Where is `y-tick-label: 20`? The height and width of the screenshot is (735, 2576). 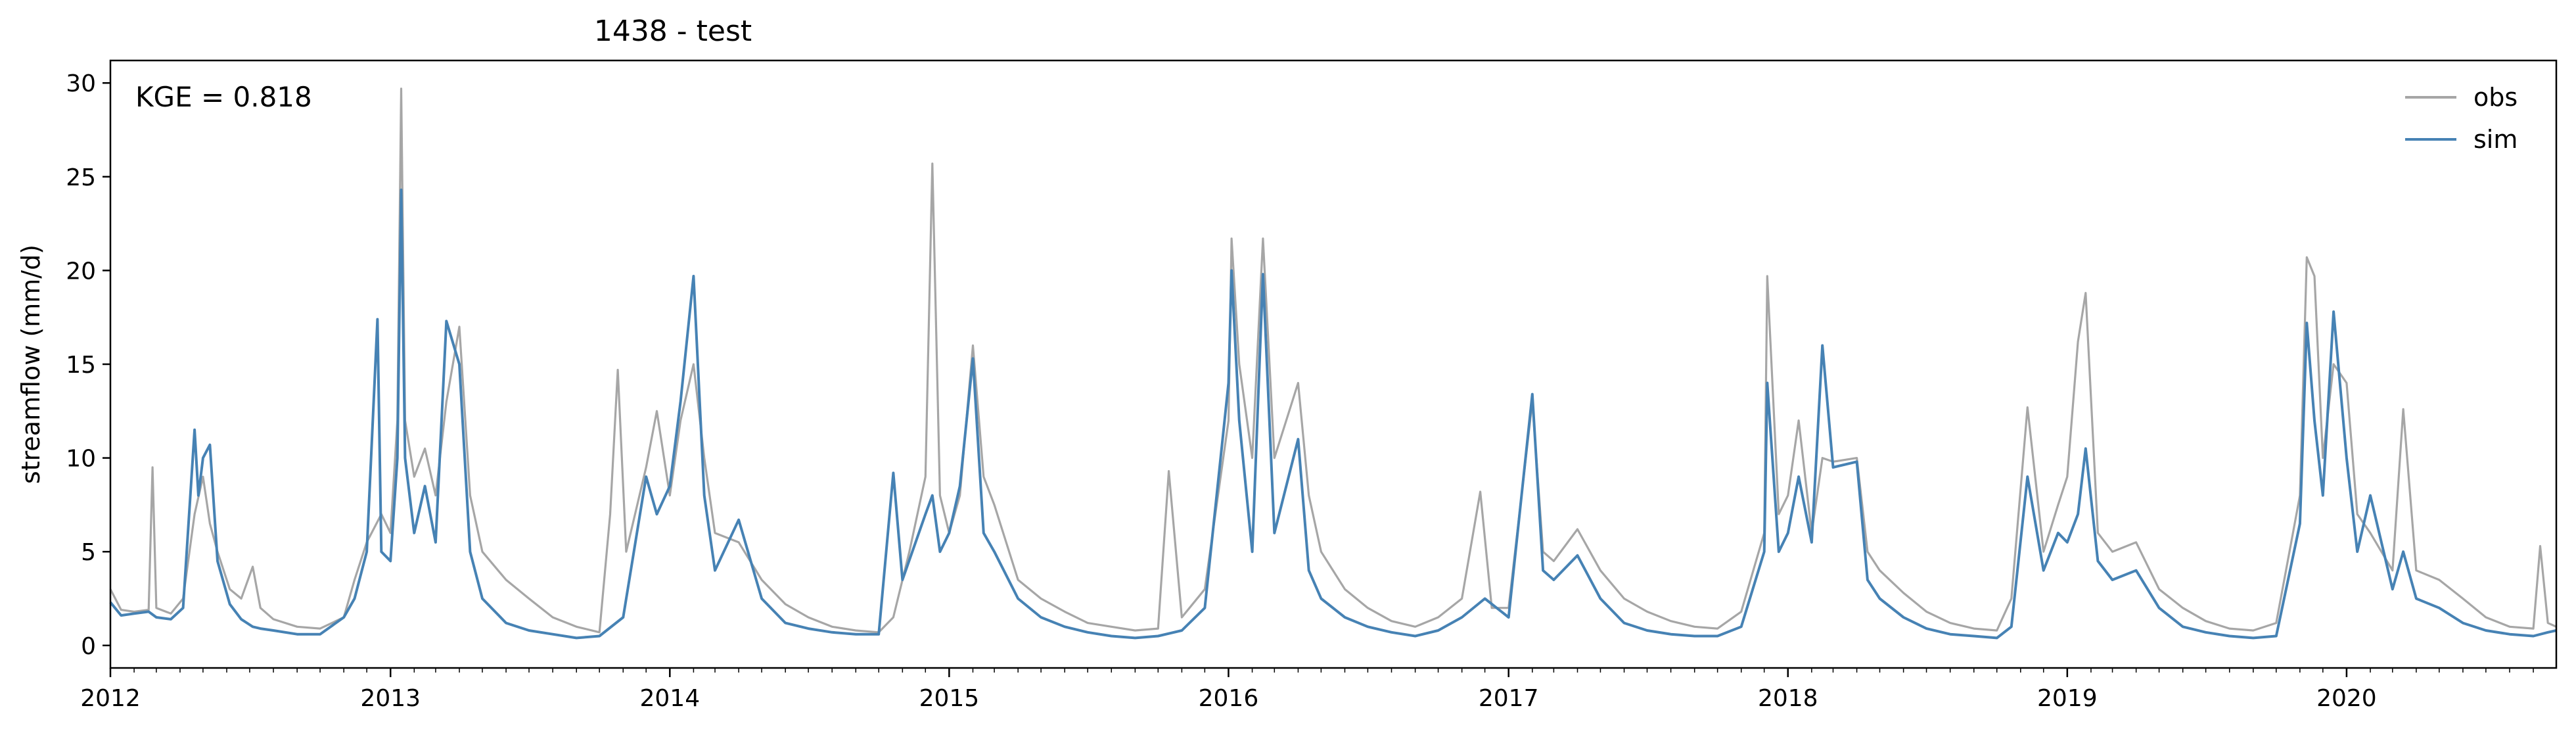 y-tick-label: 20 is located at coordinates (81, 271).